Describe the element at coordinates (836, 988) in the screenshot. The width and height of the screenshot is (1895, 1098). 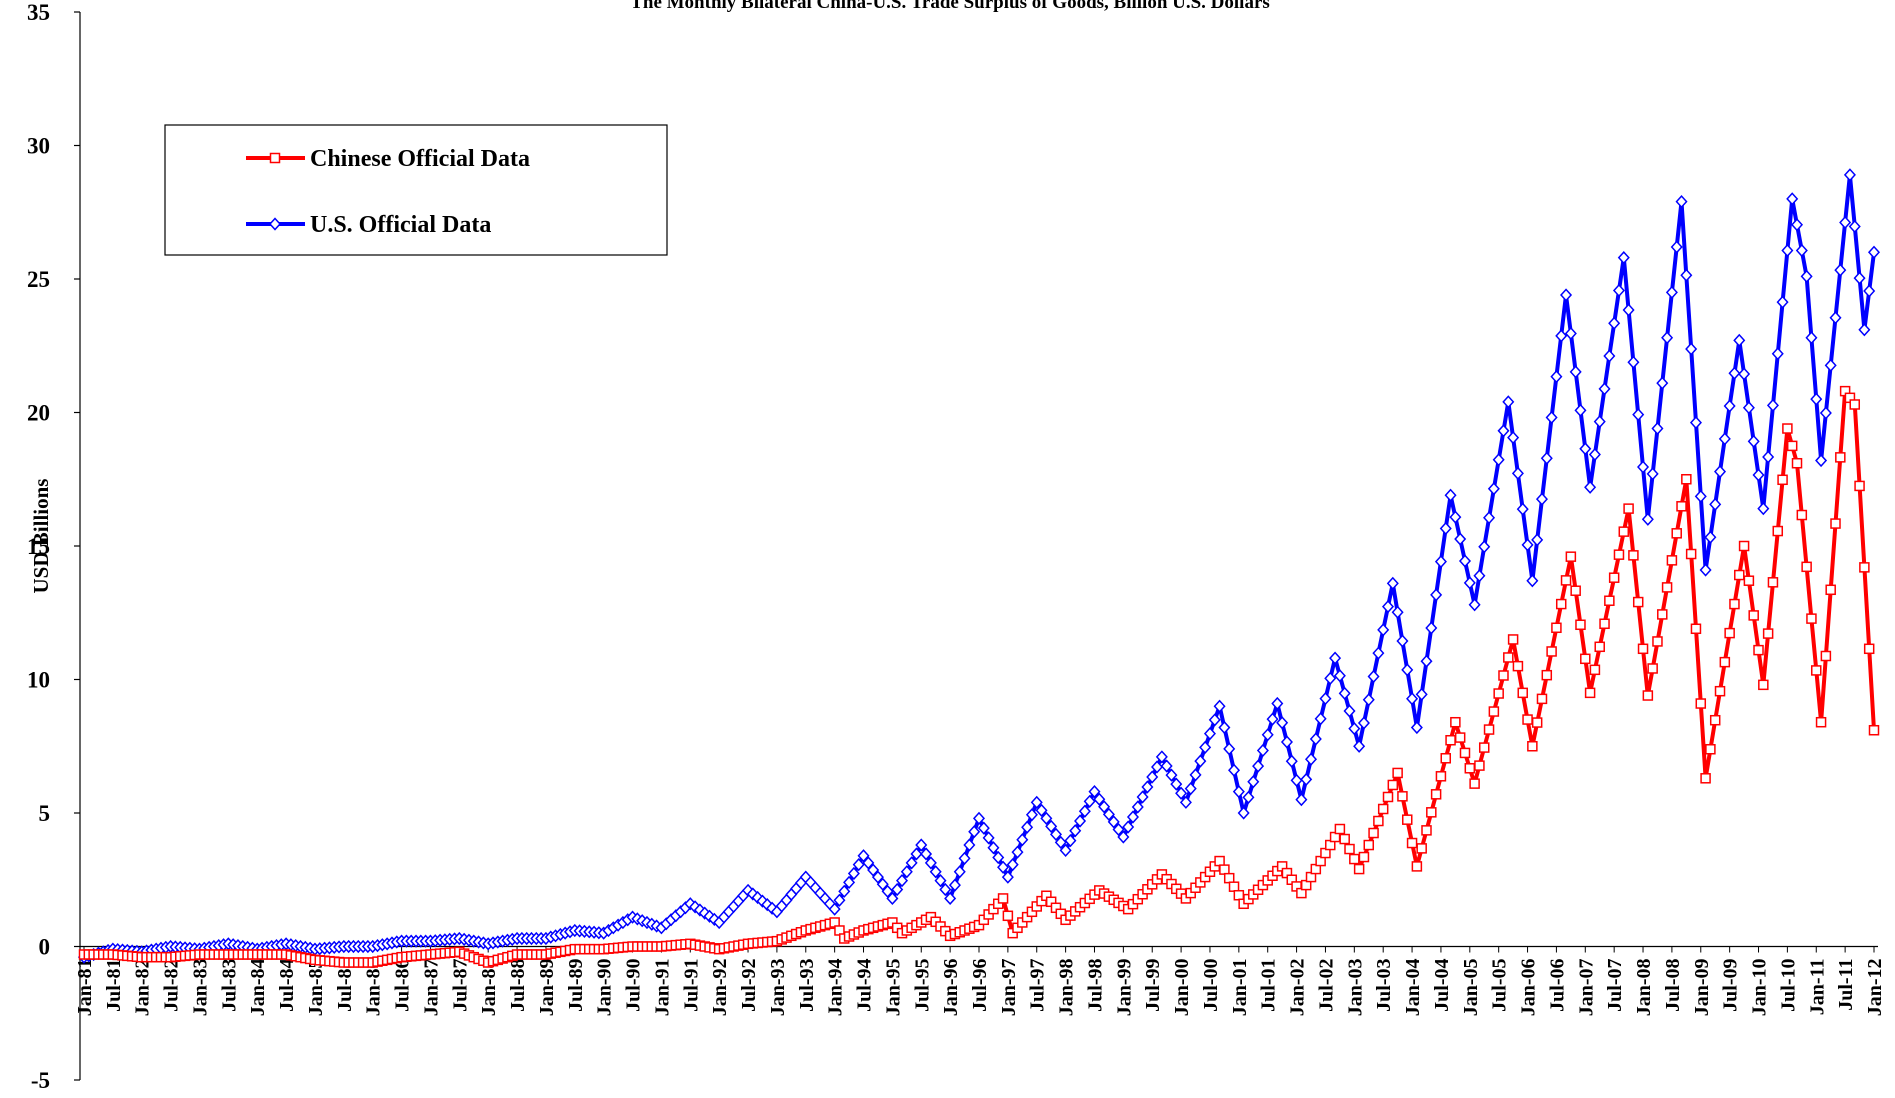
I see `x-tick-label: Jan-94` at that location.